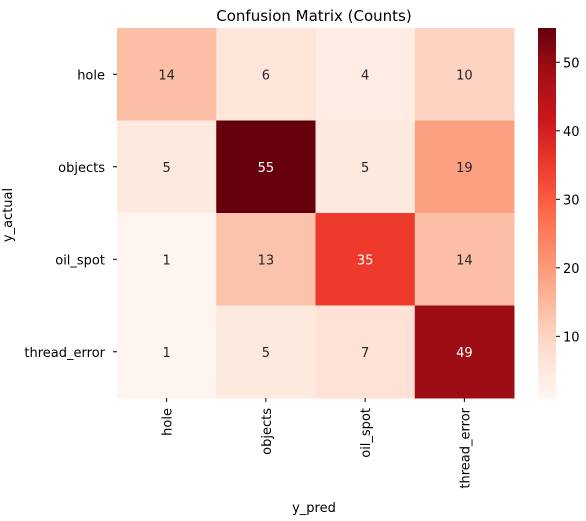  I want to click on cell-value-label: 4, so click(365, 75).